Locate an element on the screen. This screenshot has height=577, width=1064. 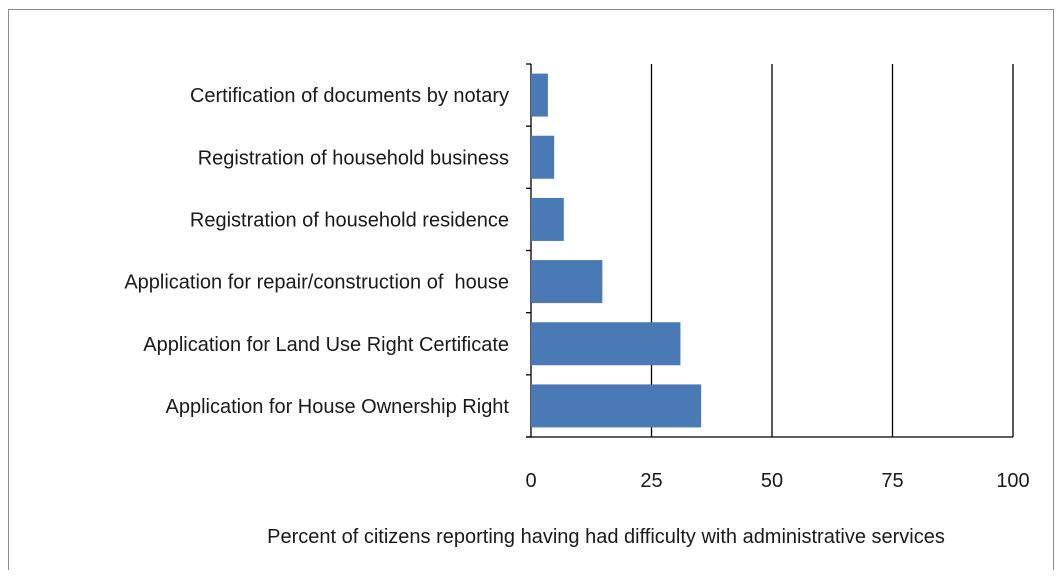
category-label: Application for House Ownership Right is located at coordinates (337, 407).